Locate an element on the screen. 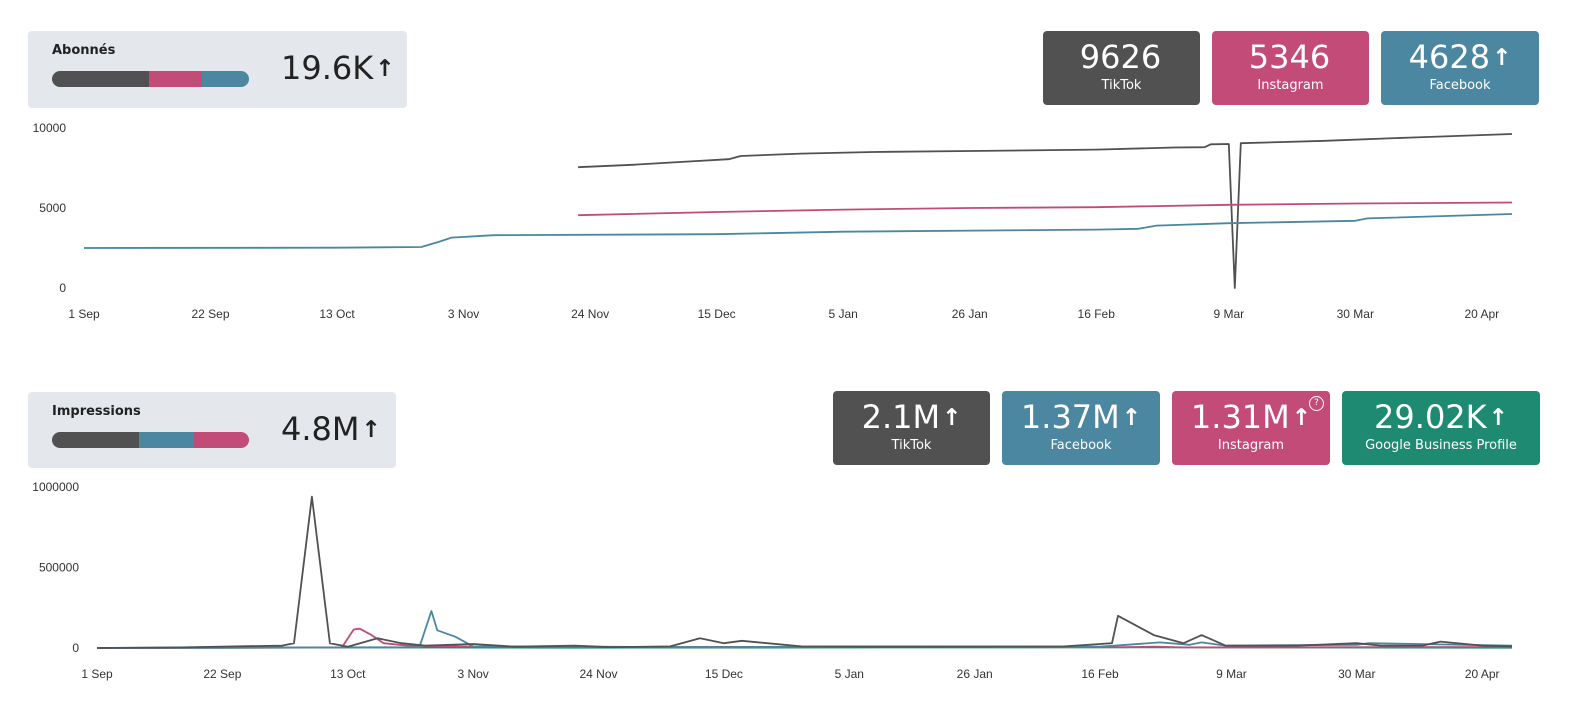  card-instagram-abonnes: 5346 Instagram is located at coordinates (1290, 68).